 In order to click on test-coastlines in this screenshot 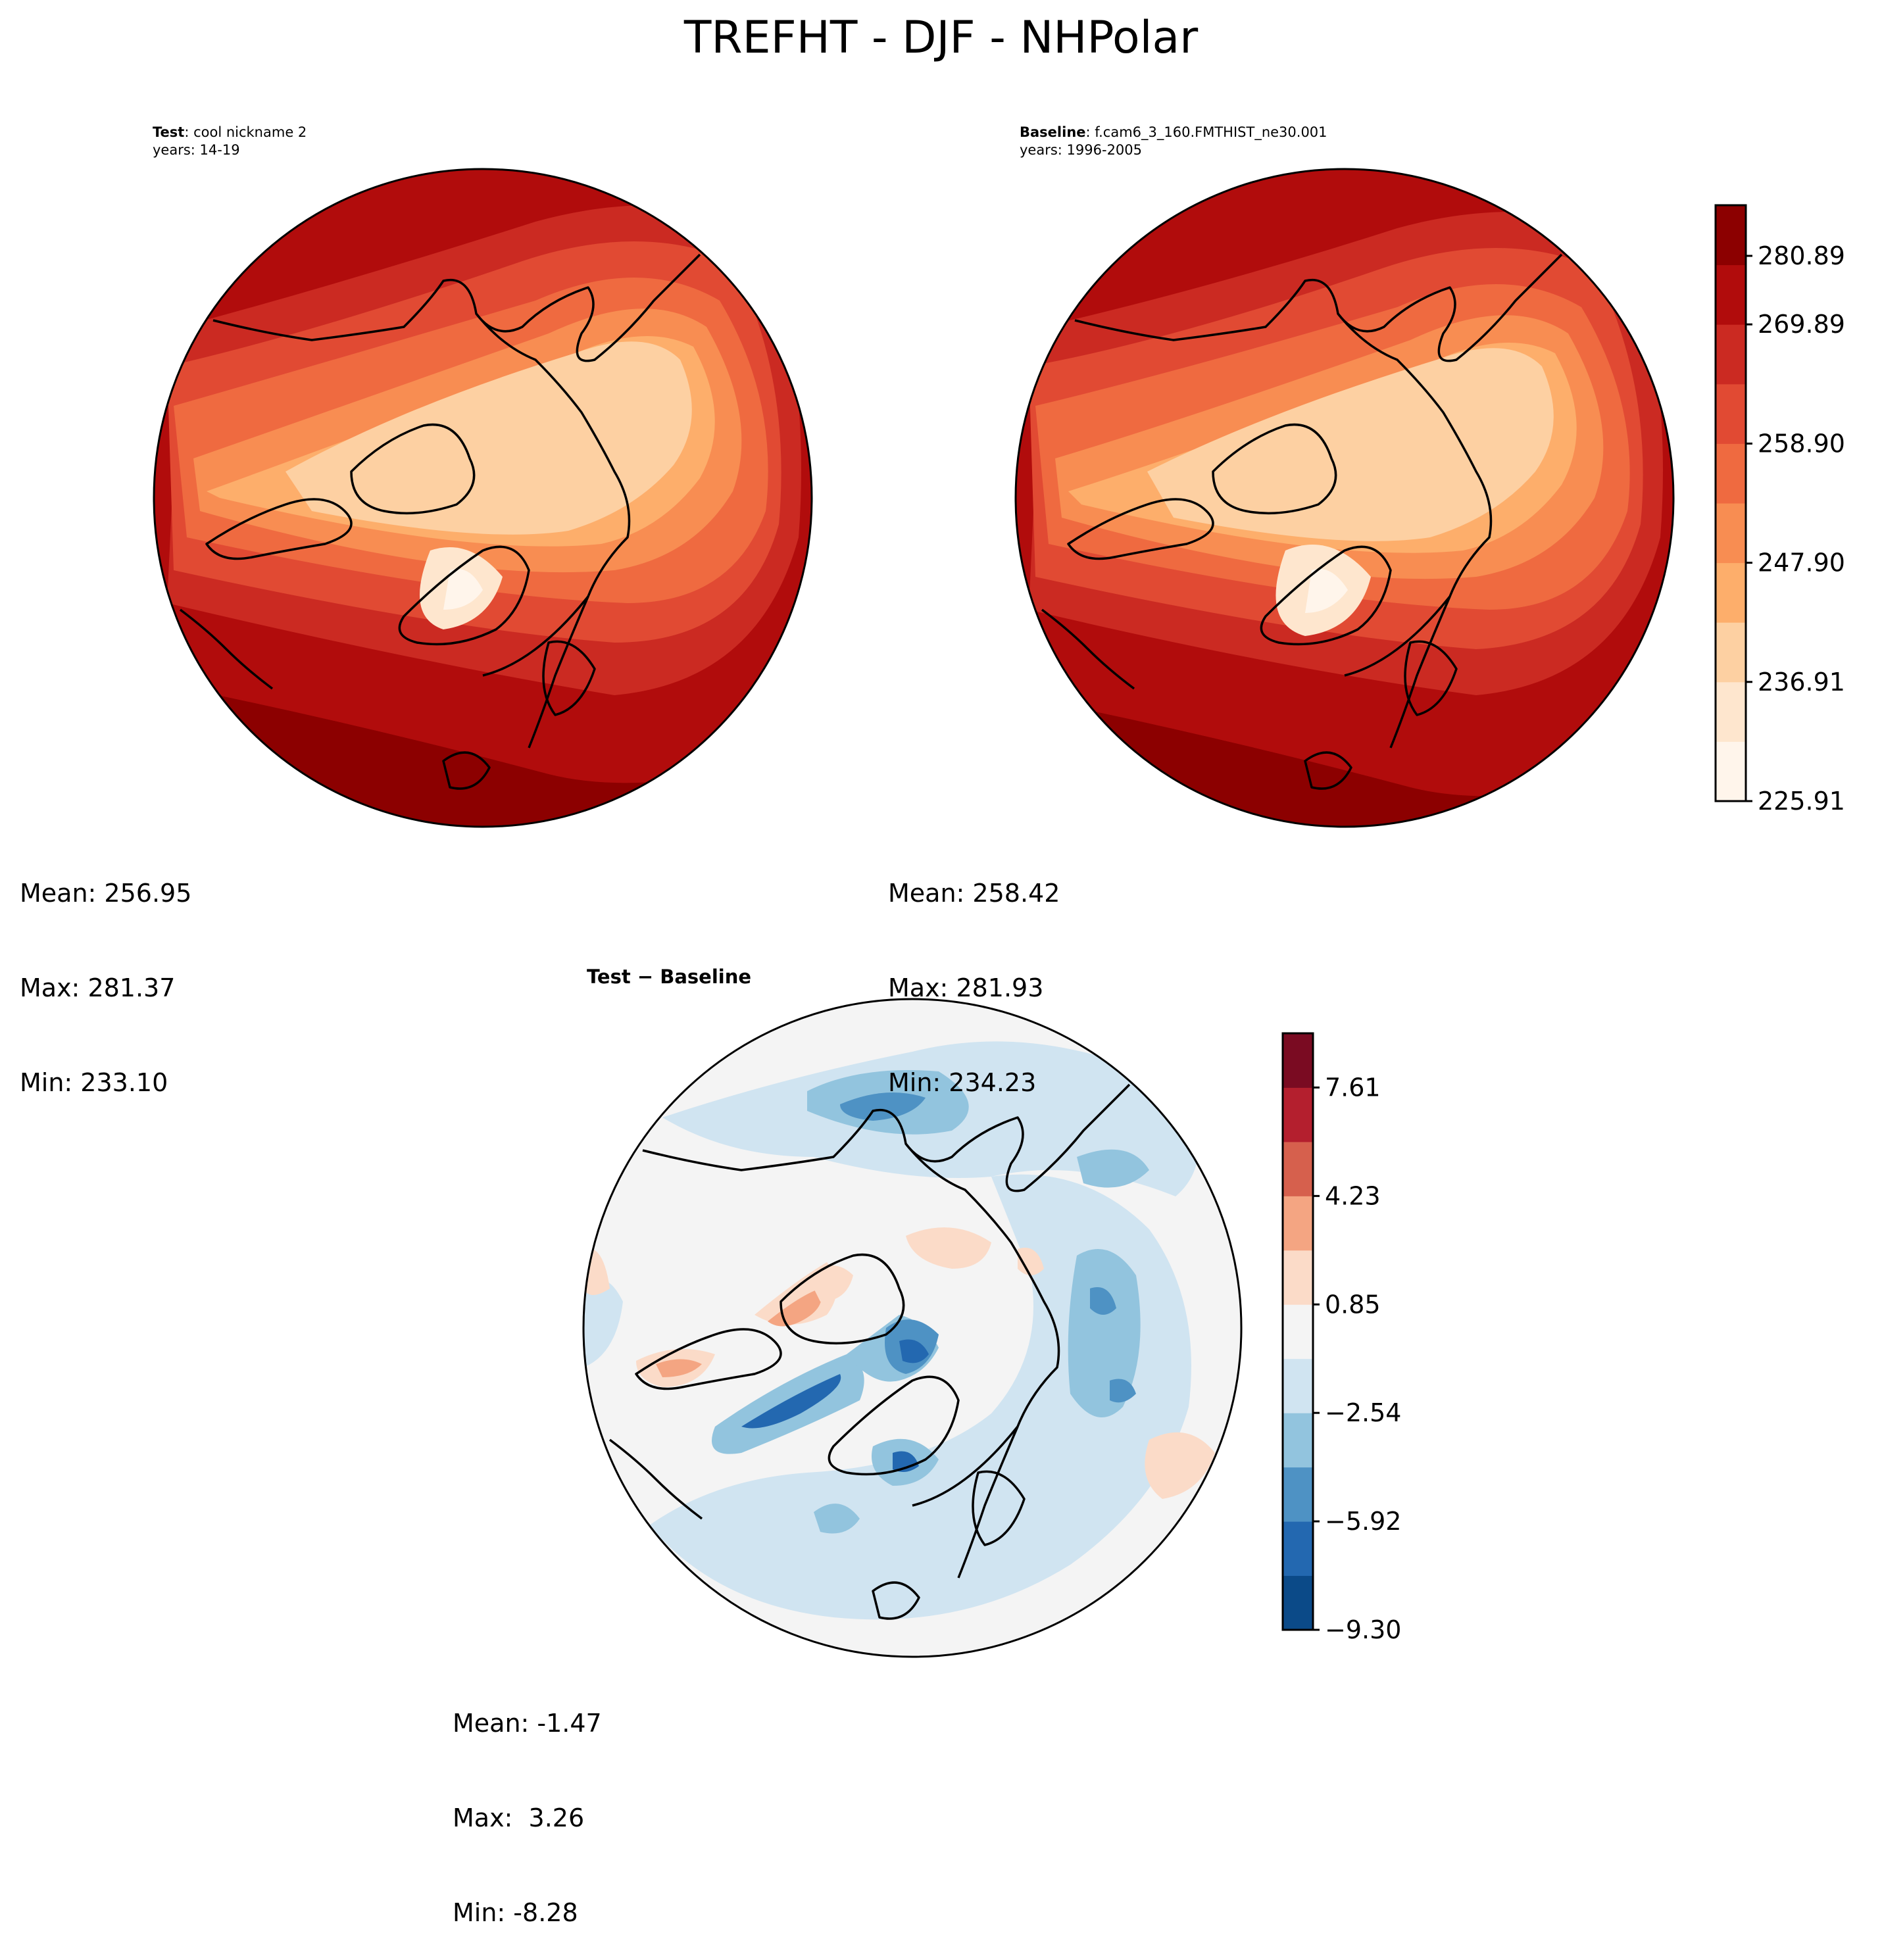, I will do `click(440, 521)`.